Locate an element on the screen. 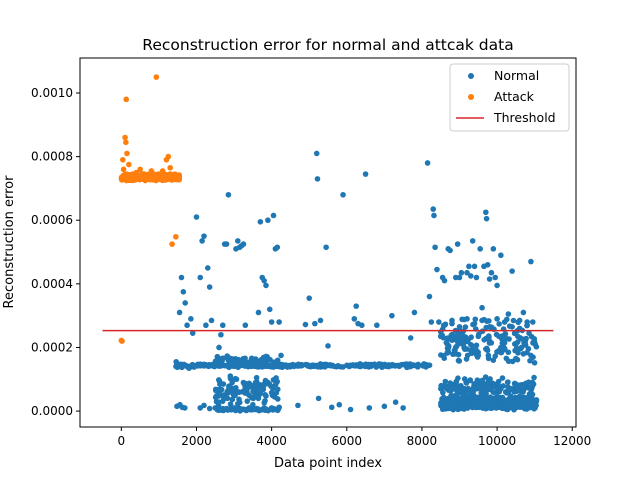 The width and height of the screenshot is (640, 480). legend-label-normal: Normal is located at coordinates (516, 75).